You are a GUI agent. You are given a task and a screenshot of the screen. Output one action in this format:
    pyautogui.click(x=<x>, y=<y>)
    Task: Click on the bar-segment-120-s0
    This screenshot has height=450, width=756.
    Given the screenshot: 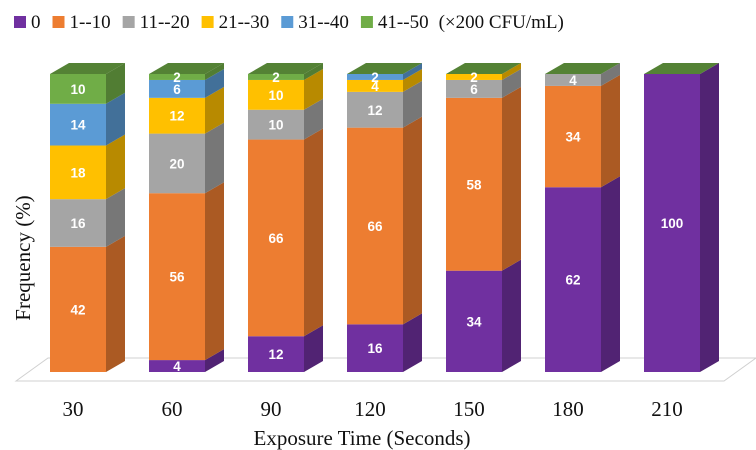 What is the action you would take?
    pyautogui.click(x=375, y=348)
    